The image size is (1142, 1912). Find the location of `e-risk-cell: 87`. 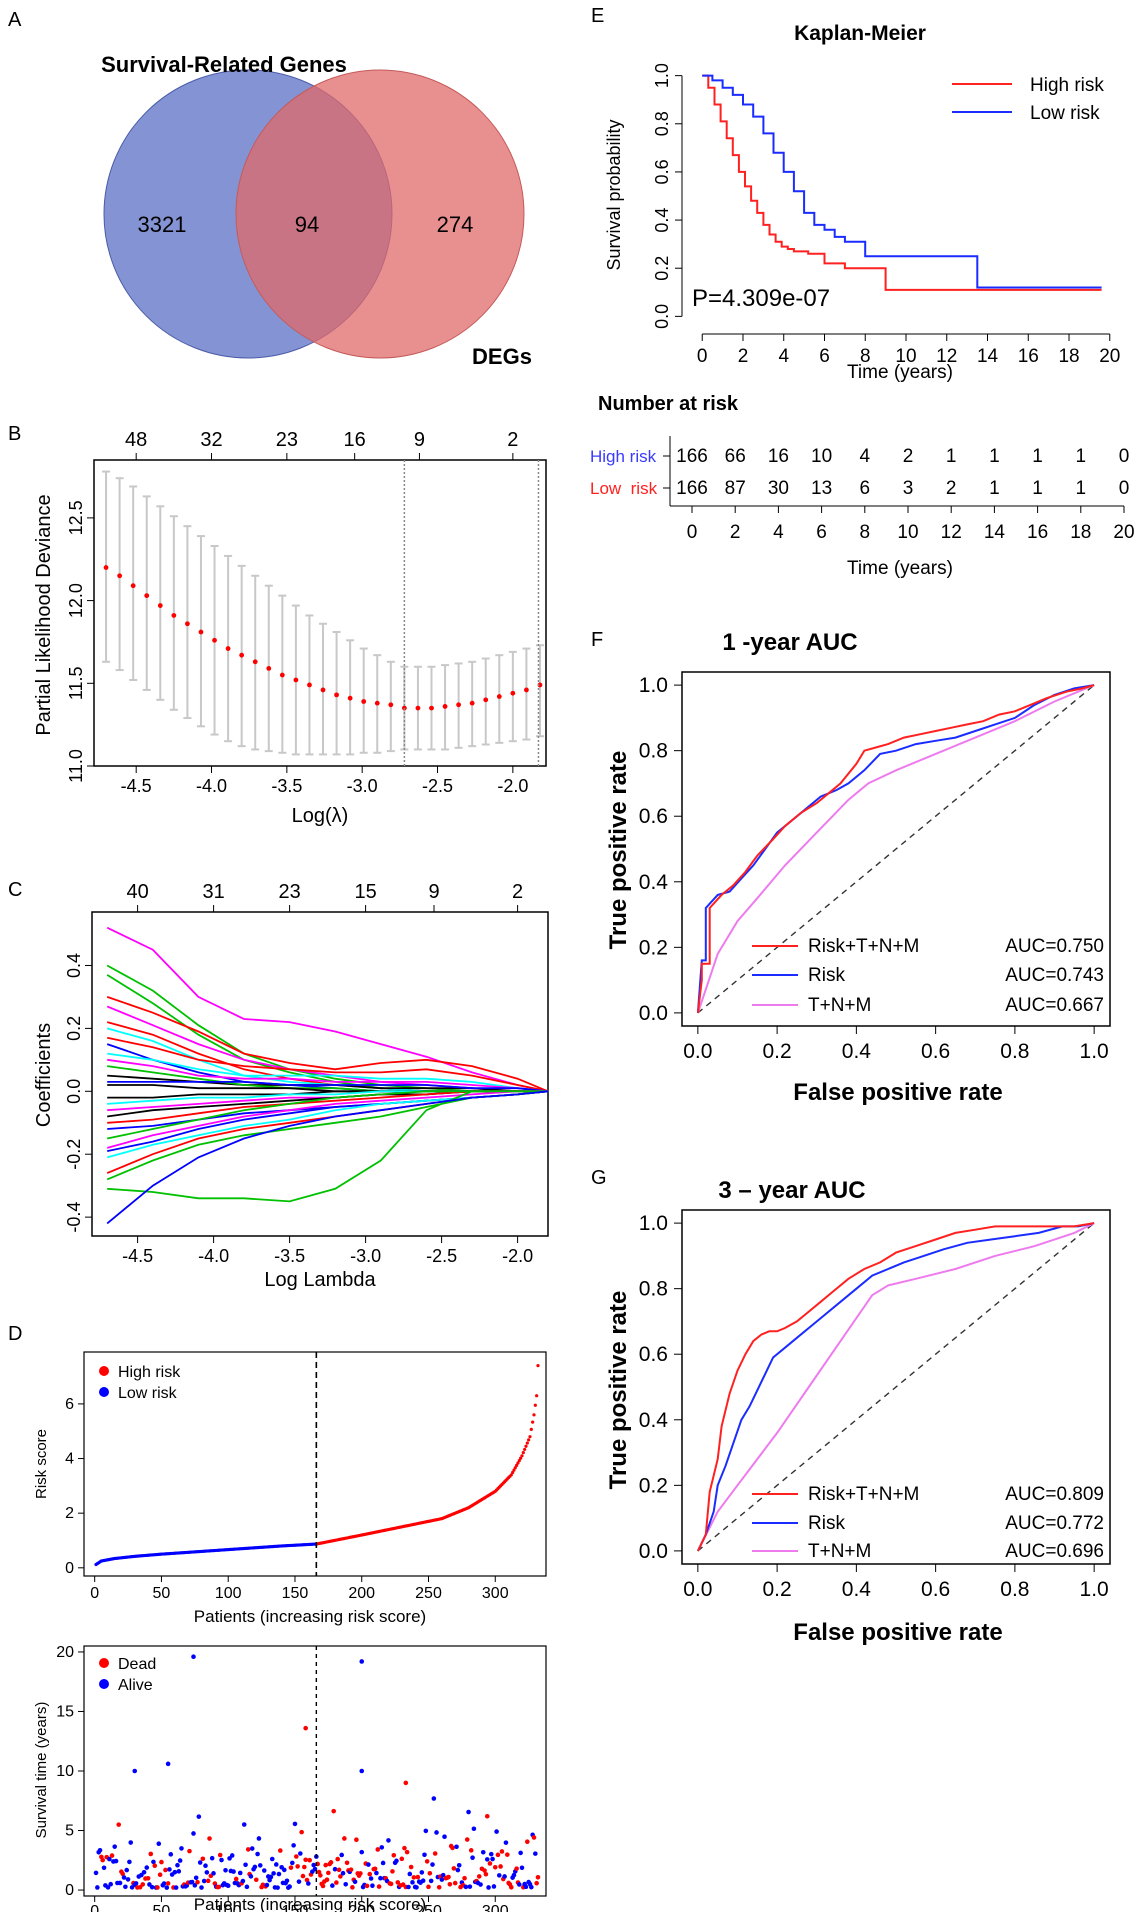

e-risk-cell: 87 is located at coordinates (735, 488).